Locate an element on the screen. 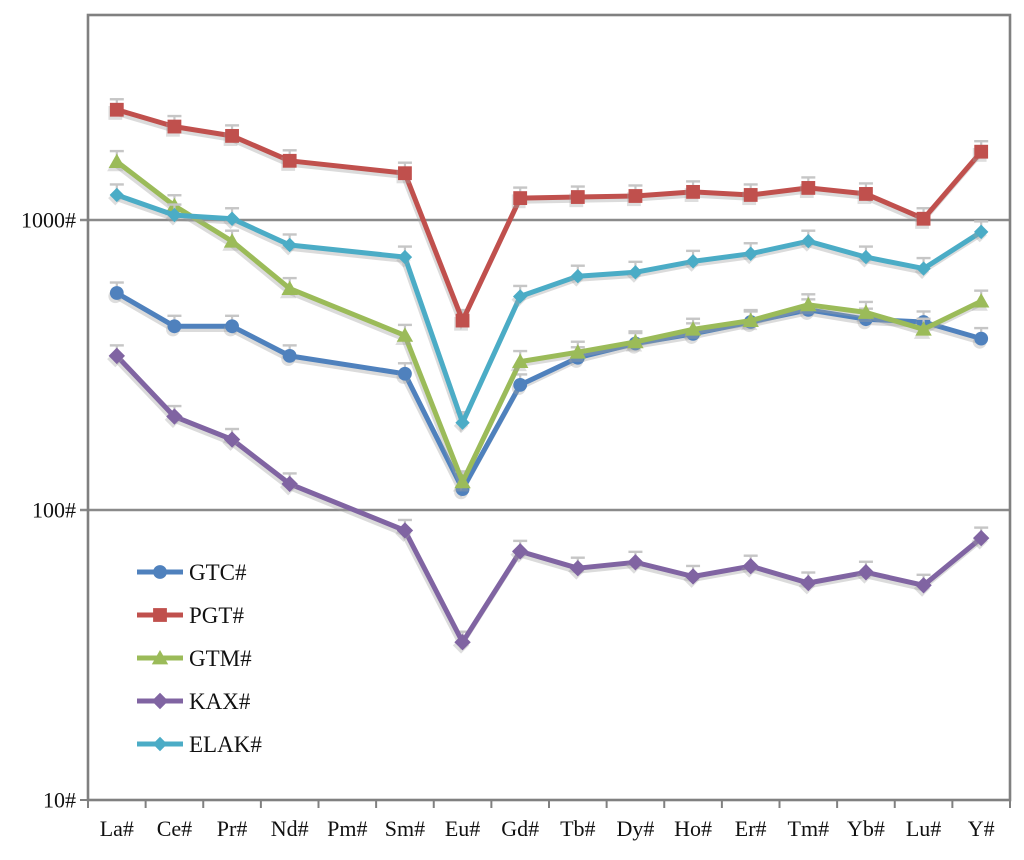 This screenshot has height=860, width=1024. legend: GTC# PGT# GTM# KAX# ELAK# is located at coordinates (199, 658).